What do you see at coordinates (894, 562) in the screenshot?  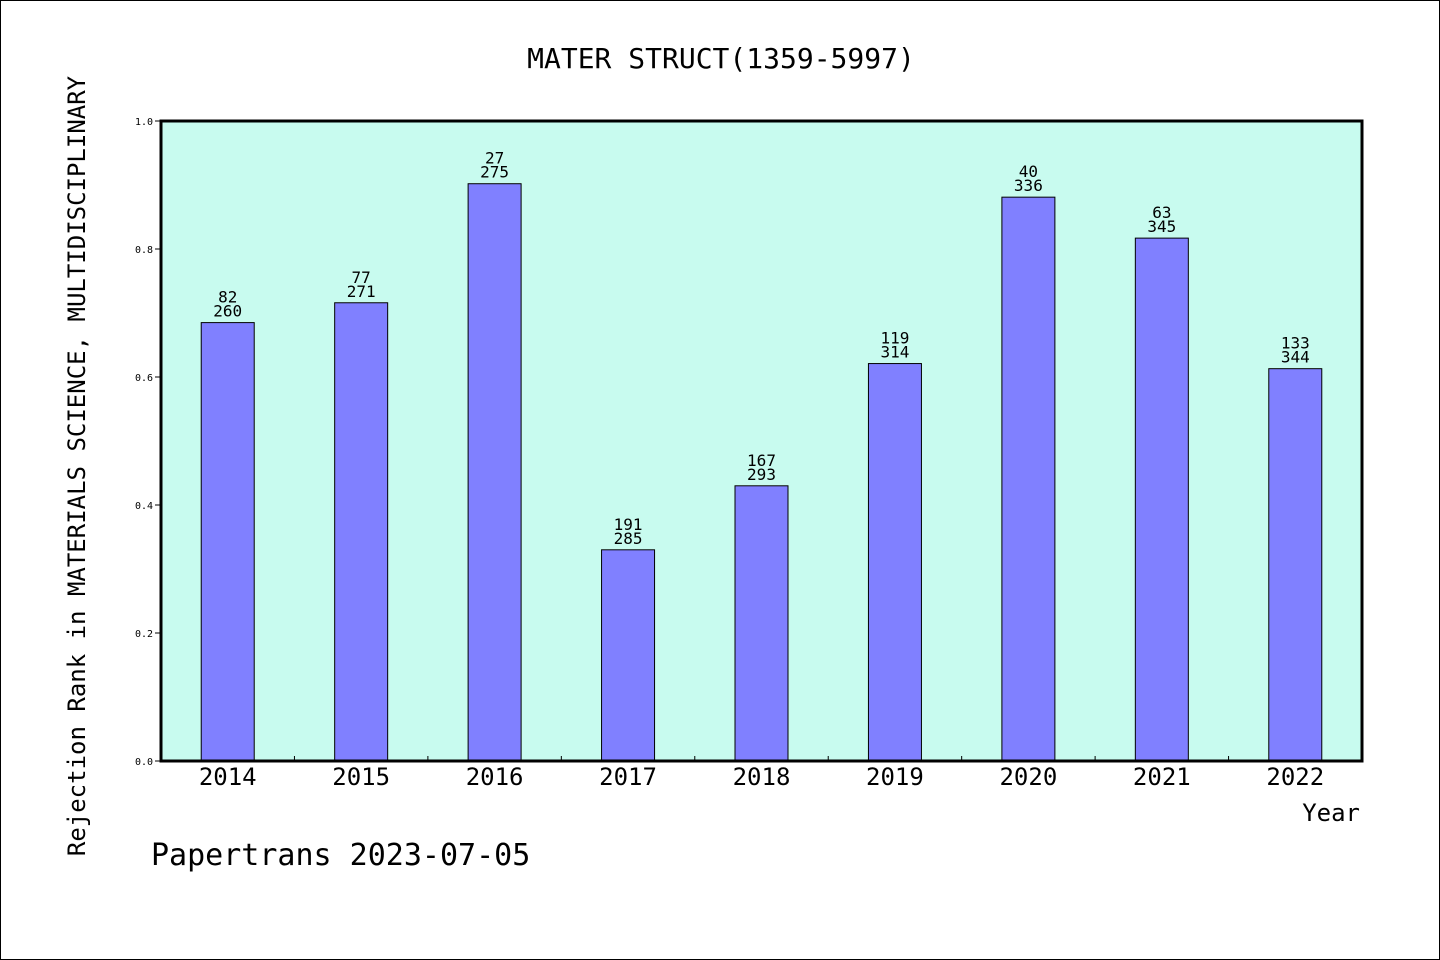 I see `bar-2019` at bounding box center [894, 562].